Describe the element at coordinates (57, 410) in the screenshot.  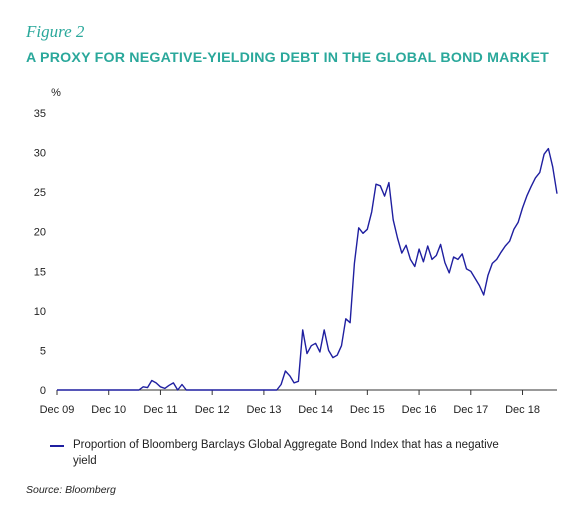
I see `x-tick-label: Dec 09` at that location.